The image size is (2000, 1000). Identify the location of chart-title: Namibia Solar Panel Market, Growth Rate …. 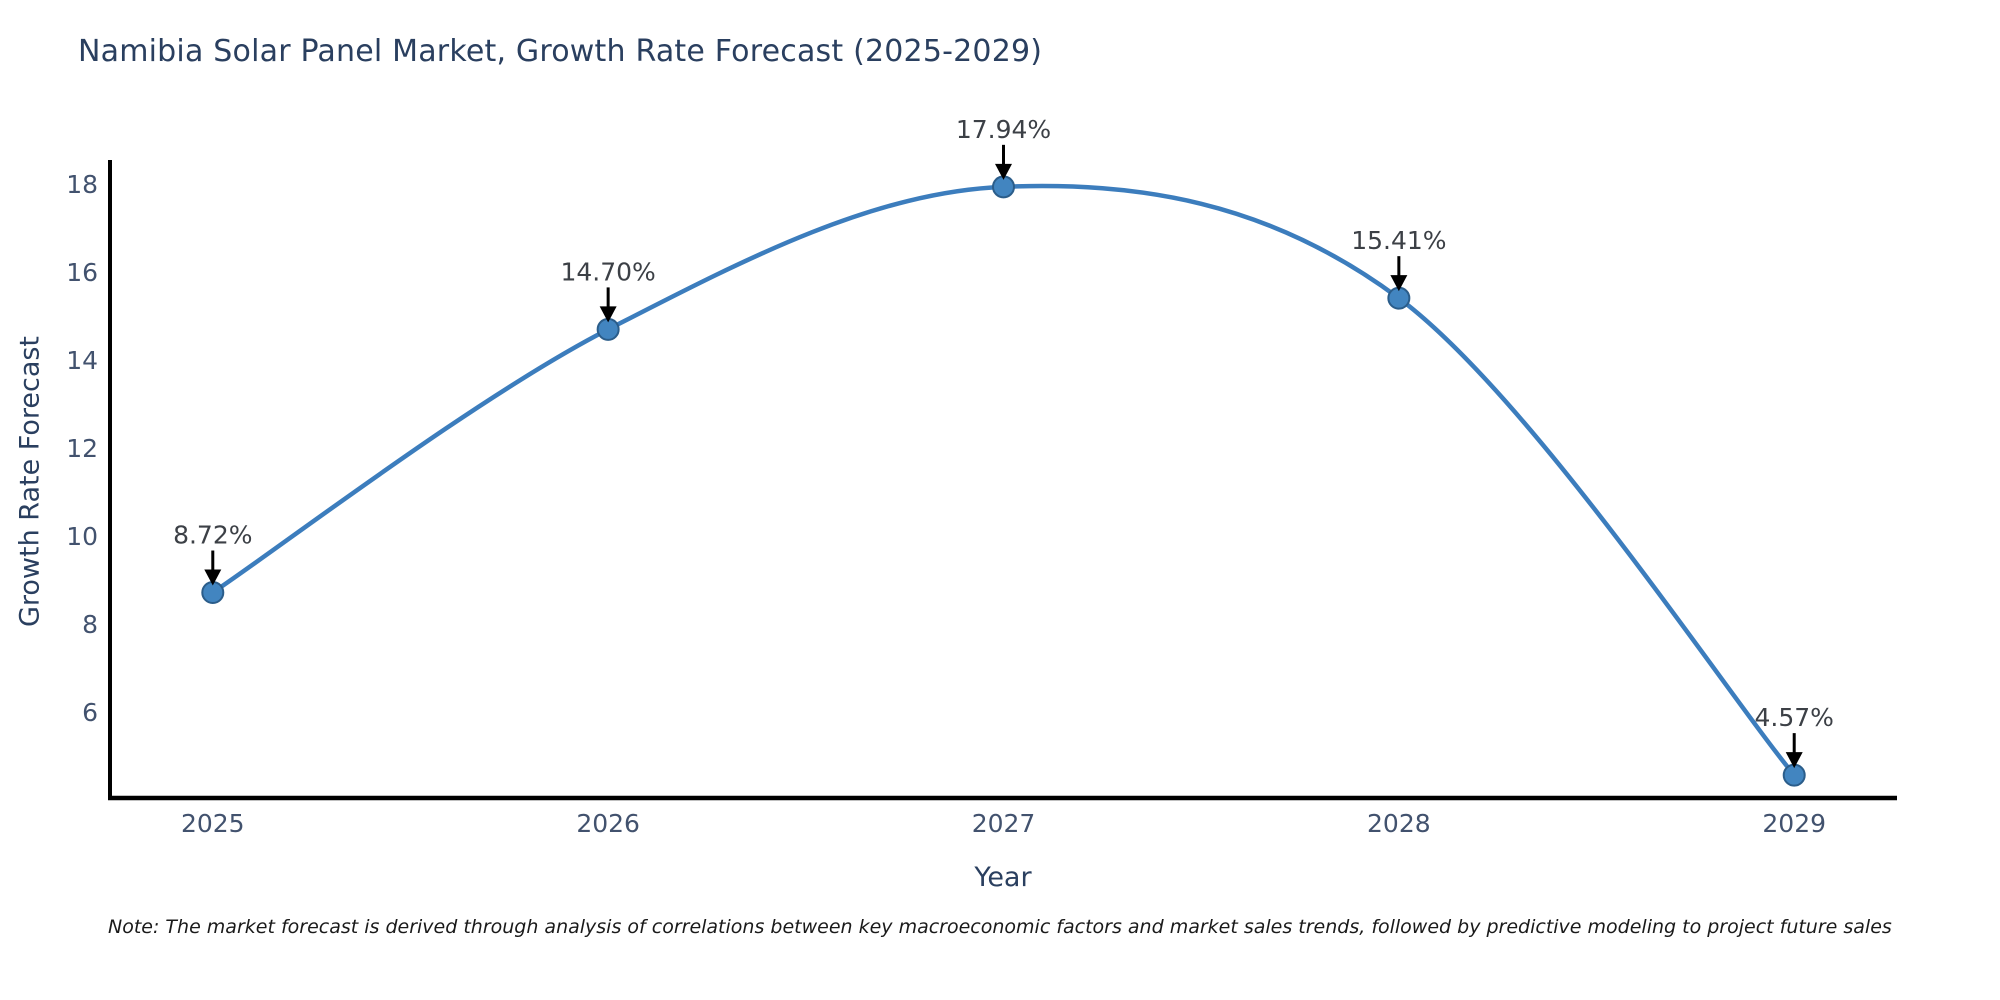
(560, 51).